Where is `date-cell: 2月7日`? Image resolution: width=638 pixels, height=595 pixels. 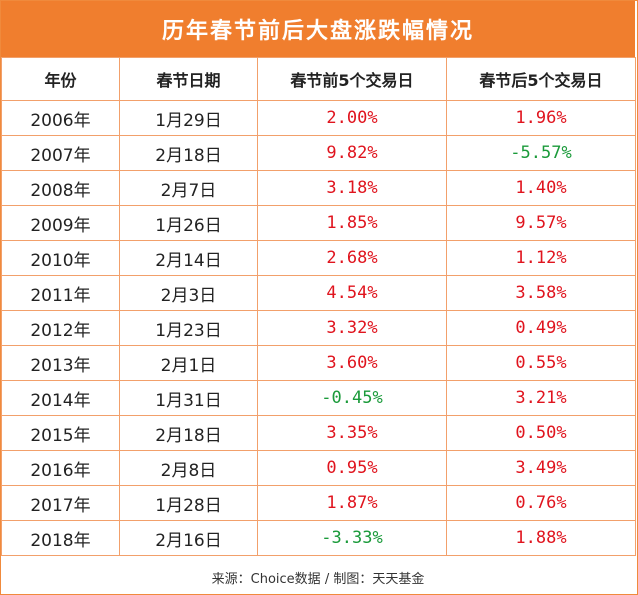 date-cell: 2月7日 is located at coordinates (188, 188).